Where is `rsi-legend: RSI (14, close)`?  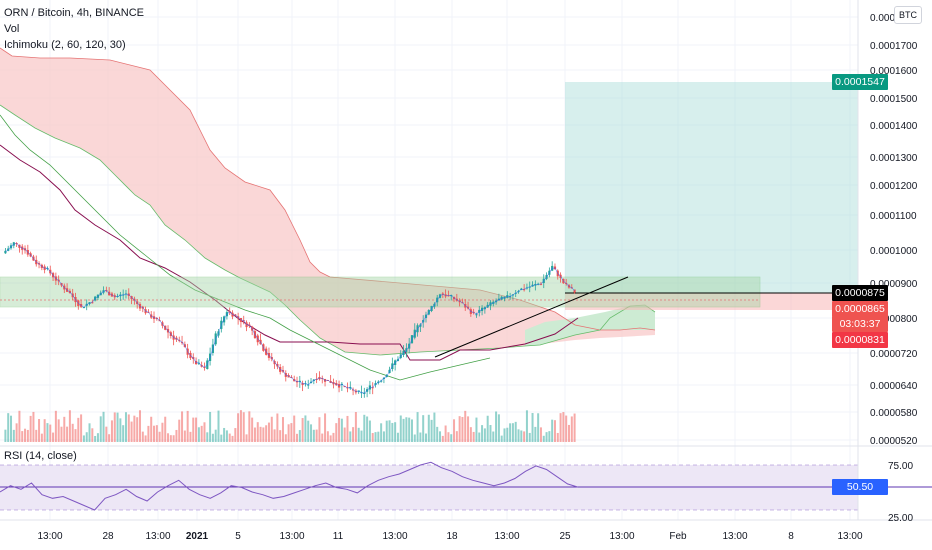
rsi-legend: RSI (14, close) is located at coordinates (40, 456).